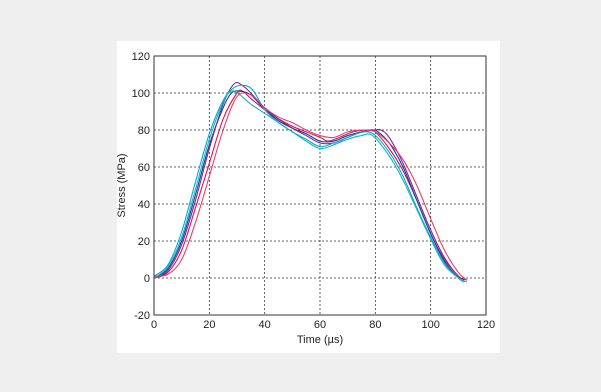 The height and width of the screenshot is (392, 601). Describe the element at coordinates (320, 340) in the screenshot. I see `x-axis-title: Time (µs)` at that location.